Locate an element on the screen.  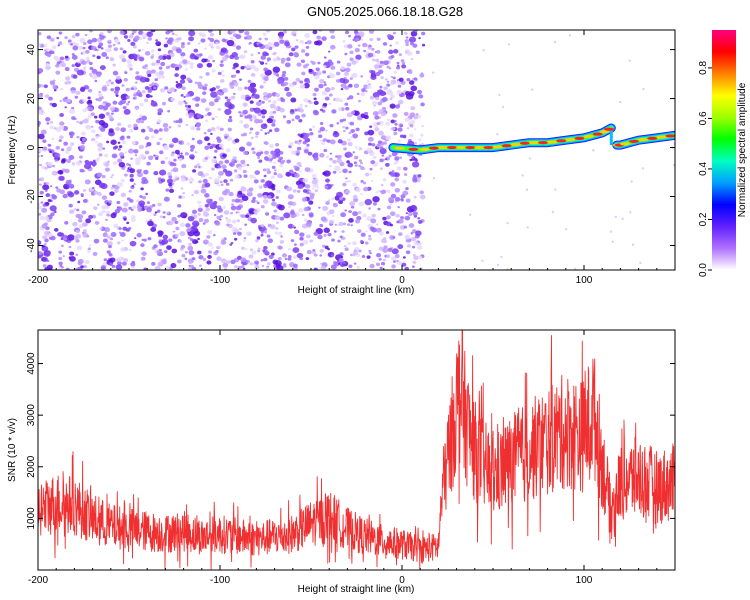
figure-title: GN05.2025.066.18.18.G28 is located at coordinates (385, 11).